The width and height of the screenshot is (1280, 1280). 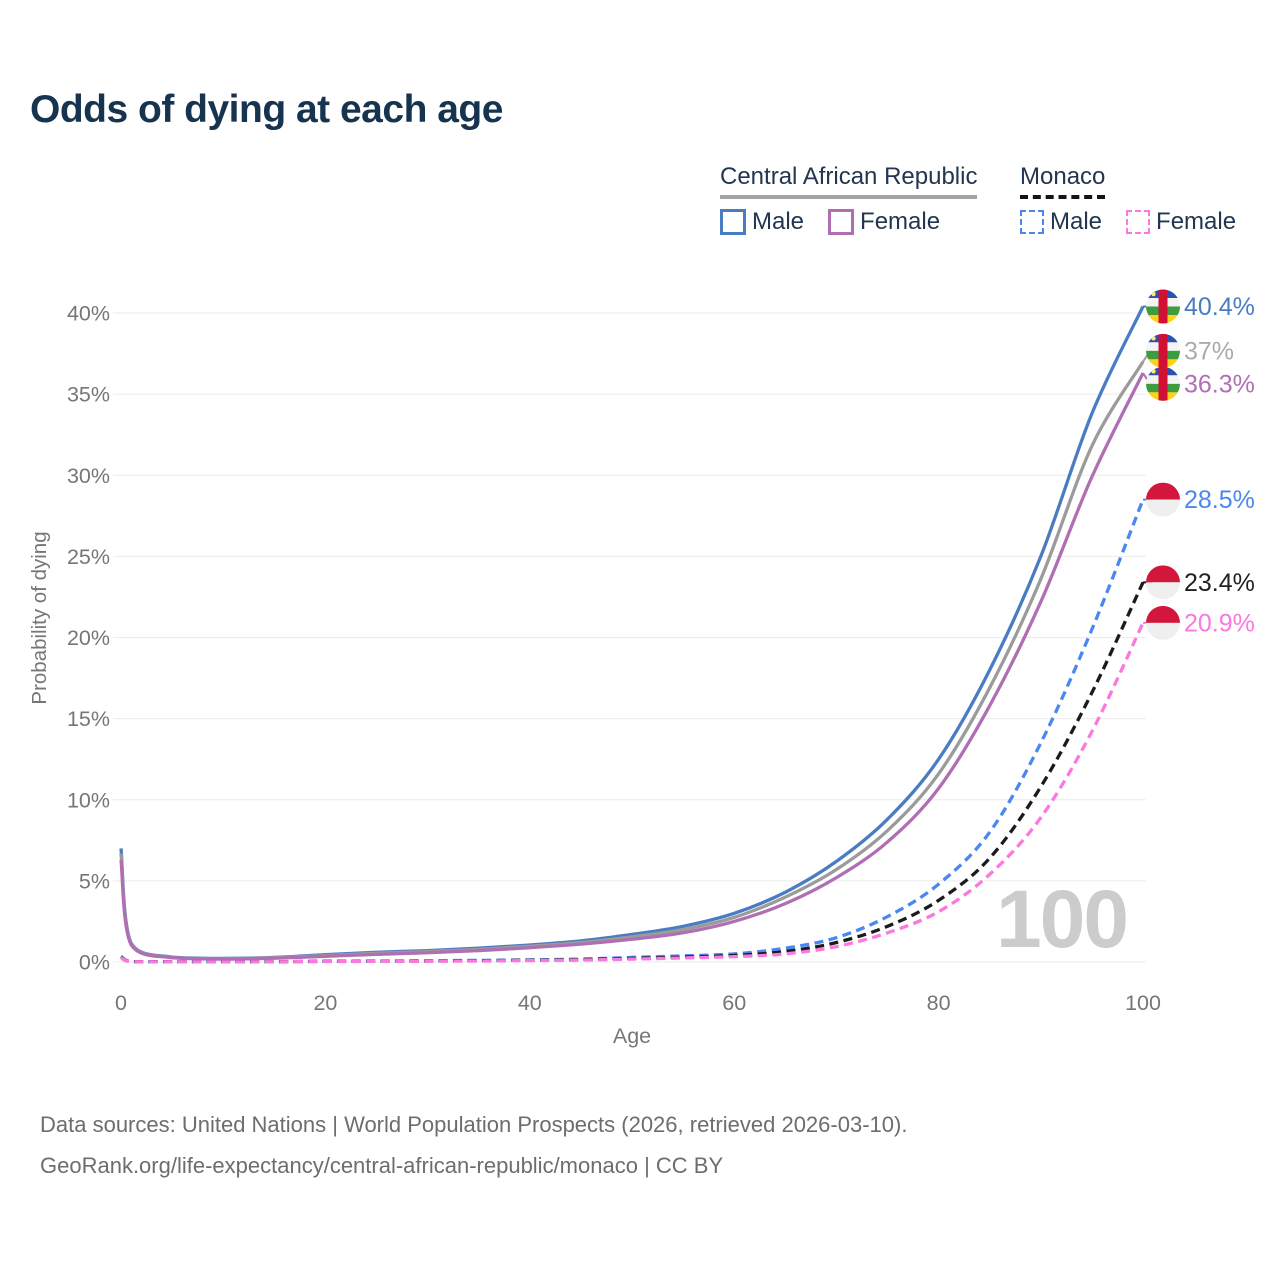 What do you see at coordinates (734, 1003) in the screenshot?
I see `x-tick-label: 60` at bounding box center [734, 1003].